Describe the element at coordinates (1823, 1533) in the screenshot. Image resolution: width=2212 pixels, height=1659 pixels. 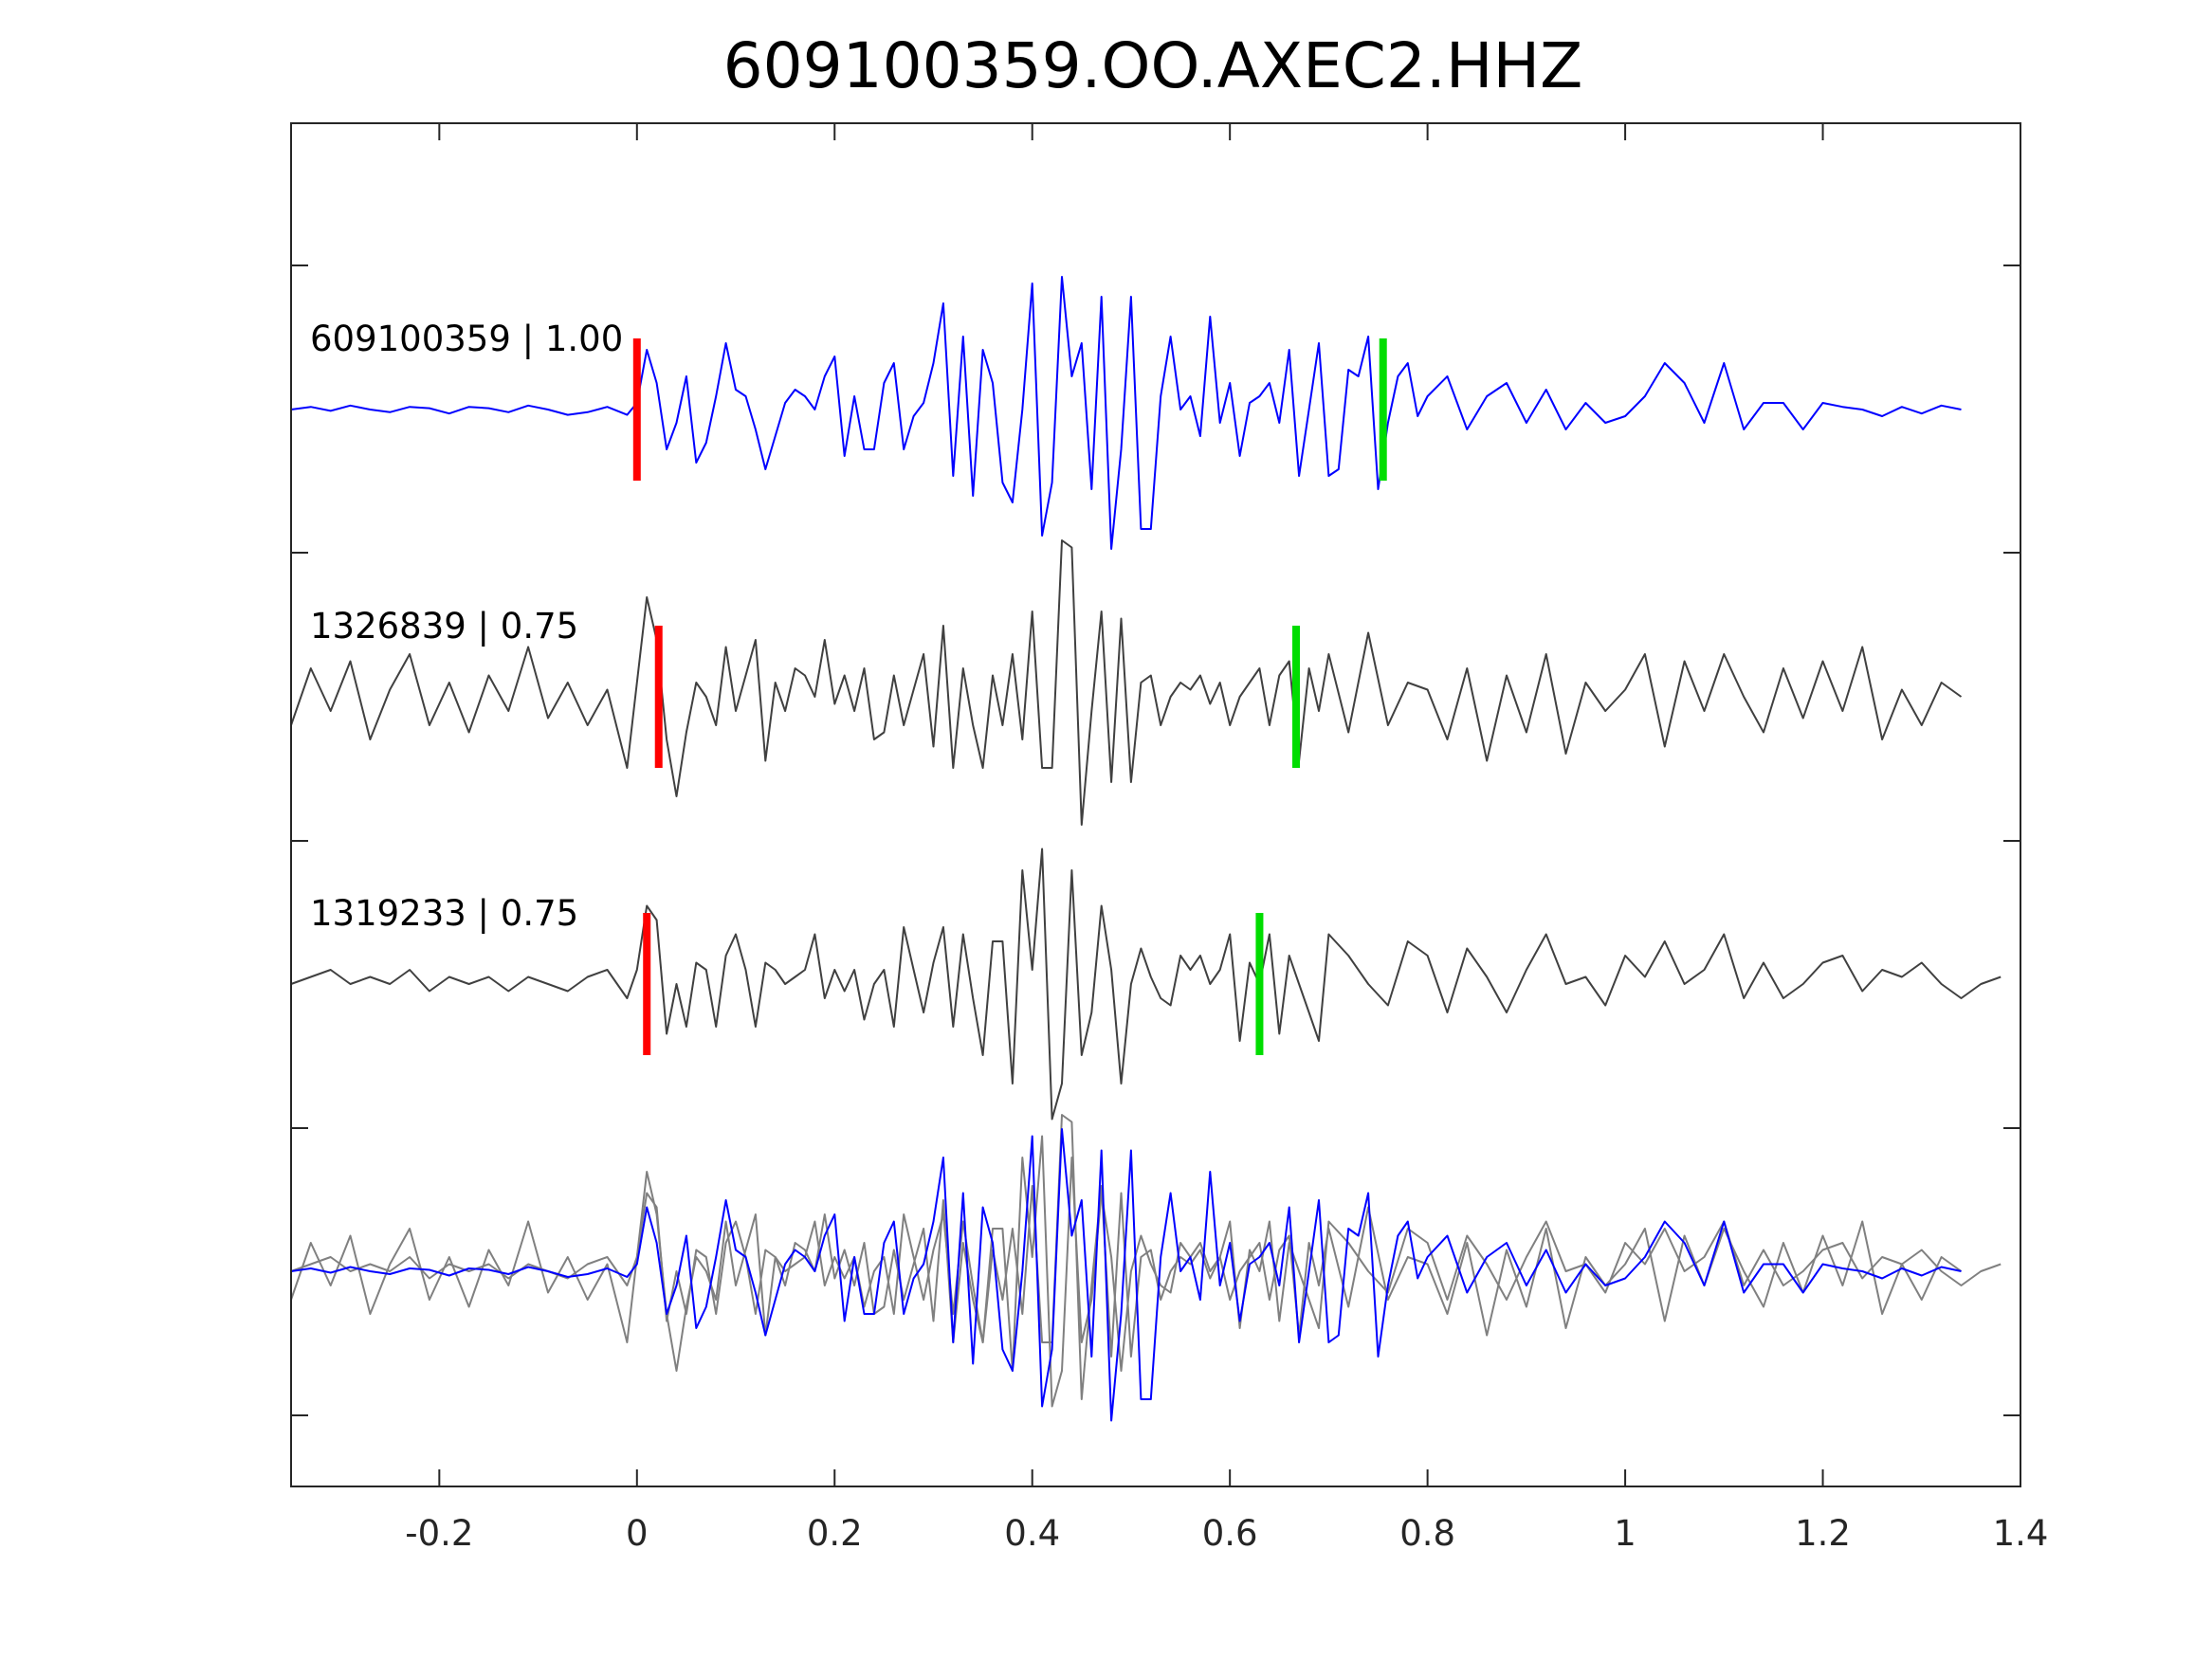
I see `x-tick-label: 1.2` at that location.